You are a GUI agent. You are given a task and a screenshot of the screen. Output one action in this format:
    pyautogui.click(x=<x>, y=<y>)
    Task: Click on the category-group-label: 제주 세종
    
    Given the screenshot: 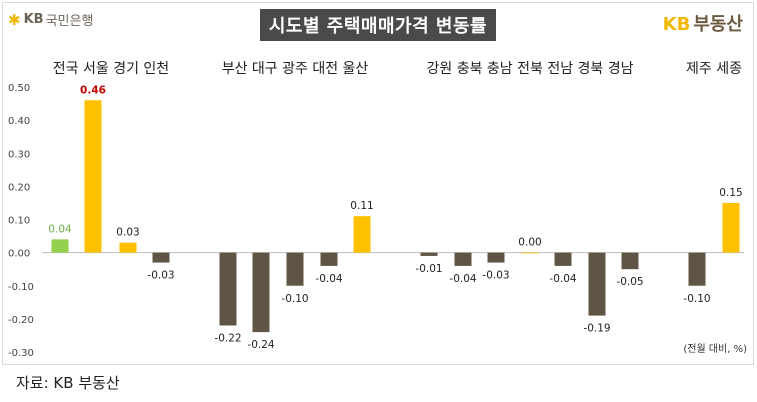 What is the action you would take?
    pyautogui.click(x=714, y=69)
    